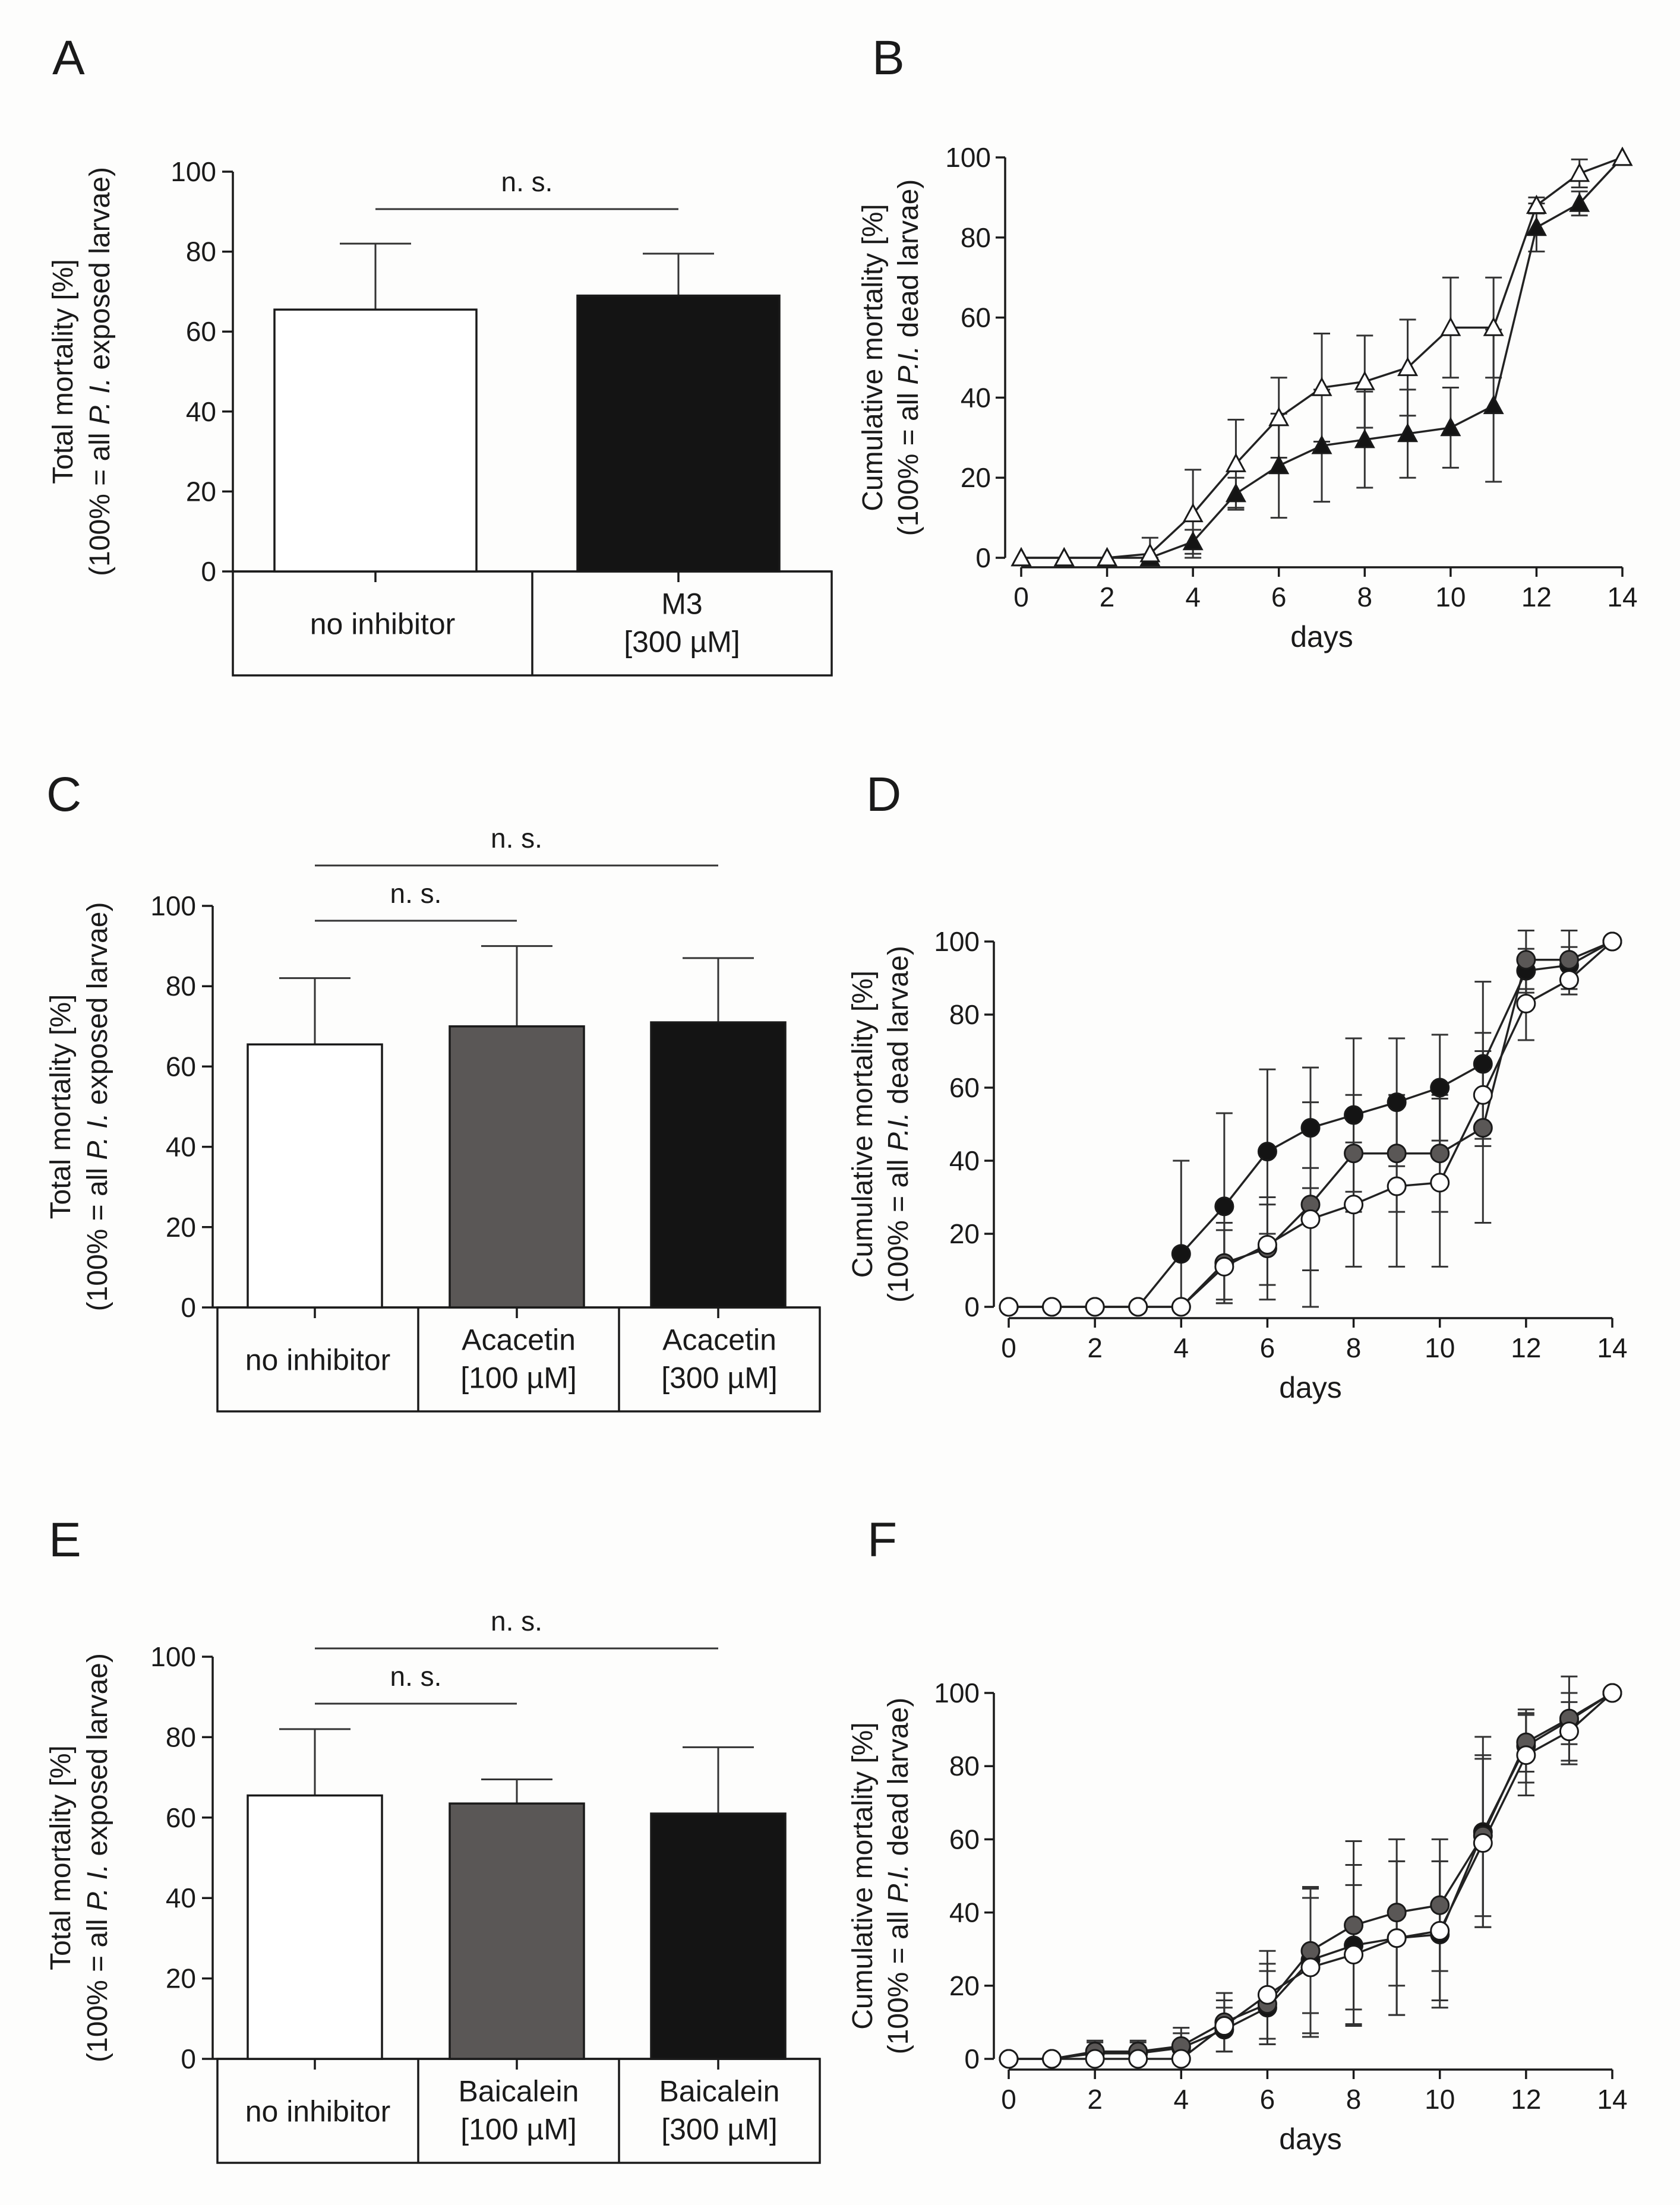 This screenshot has width=1680, height=2205. What do you see at coordinates (1008, 1347) in the screenshot?
I see `x-tick-label: 0` at bounding box center [1008, 1347].